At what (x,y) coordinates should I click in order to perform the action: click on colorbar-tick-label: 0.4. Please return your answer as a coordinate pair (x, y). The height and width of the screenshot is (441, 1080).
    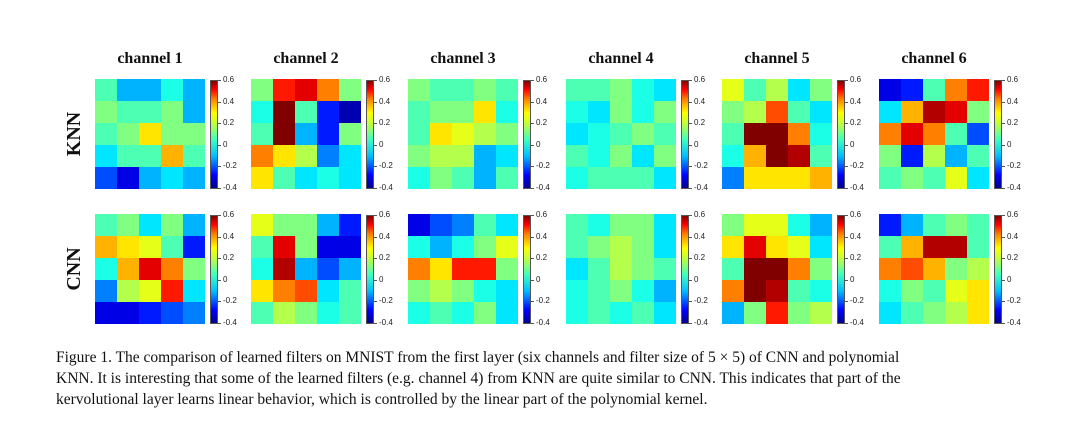
    Looking at the image, I should click on (856, 236).